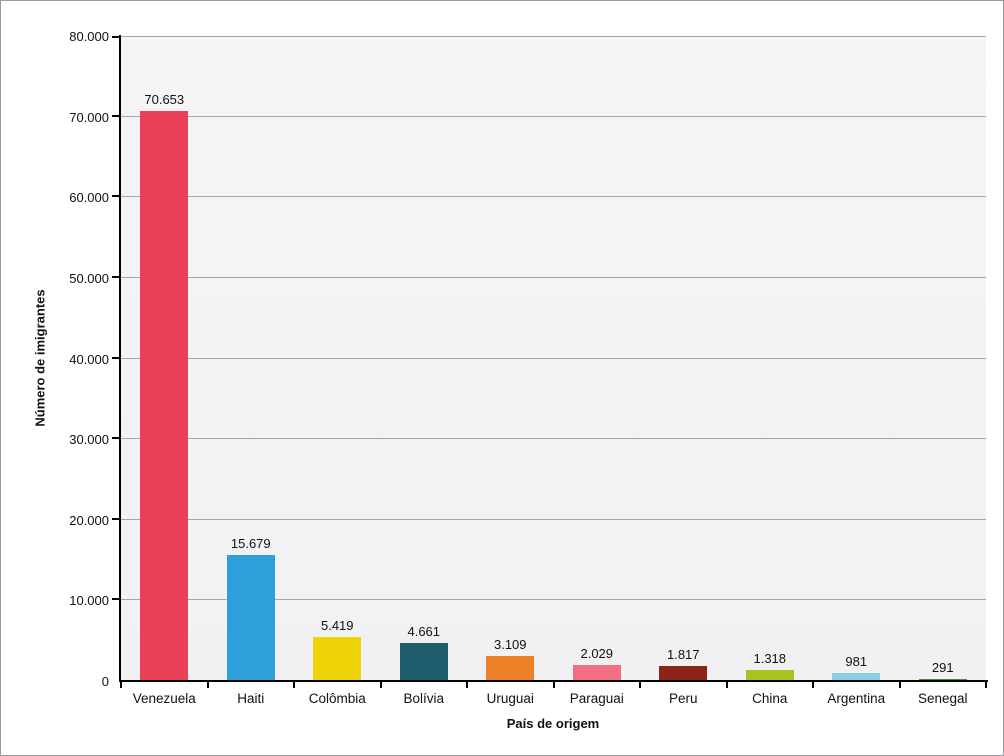  Describe the element at coordinates (597, 653) in the screenshot. I see `bar-value-label-paraguai: 2.029` at that location.